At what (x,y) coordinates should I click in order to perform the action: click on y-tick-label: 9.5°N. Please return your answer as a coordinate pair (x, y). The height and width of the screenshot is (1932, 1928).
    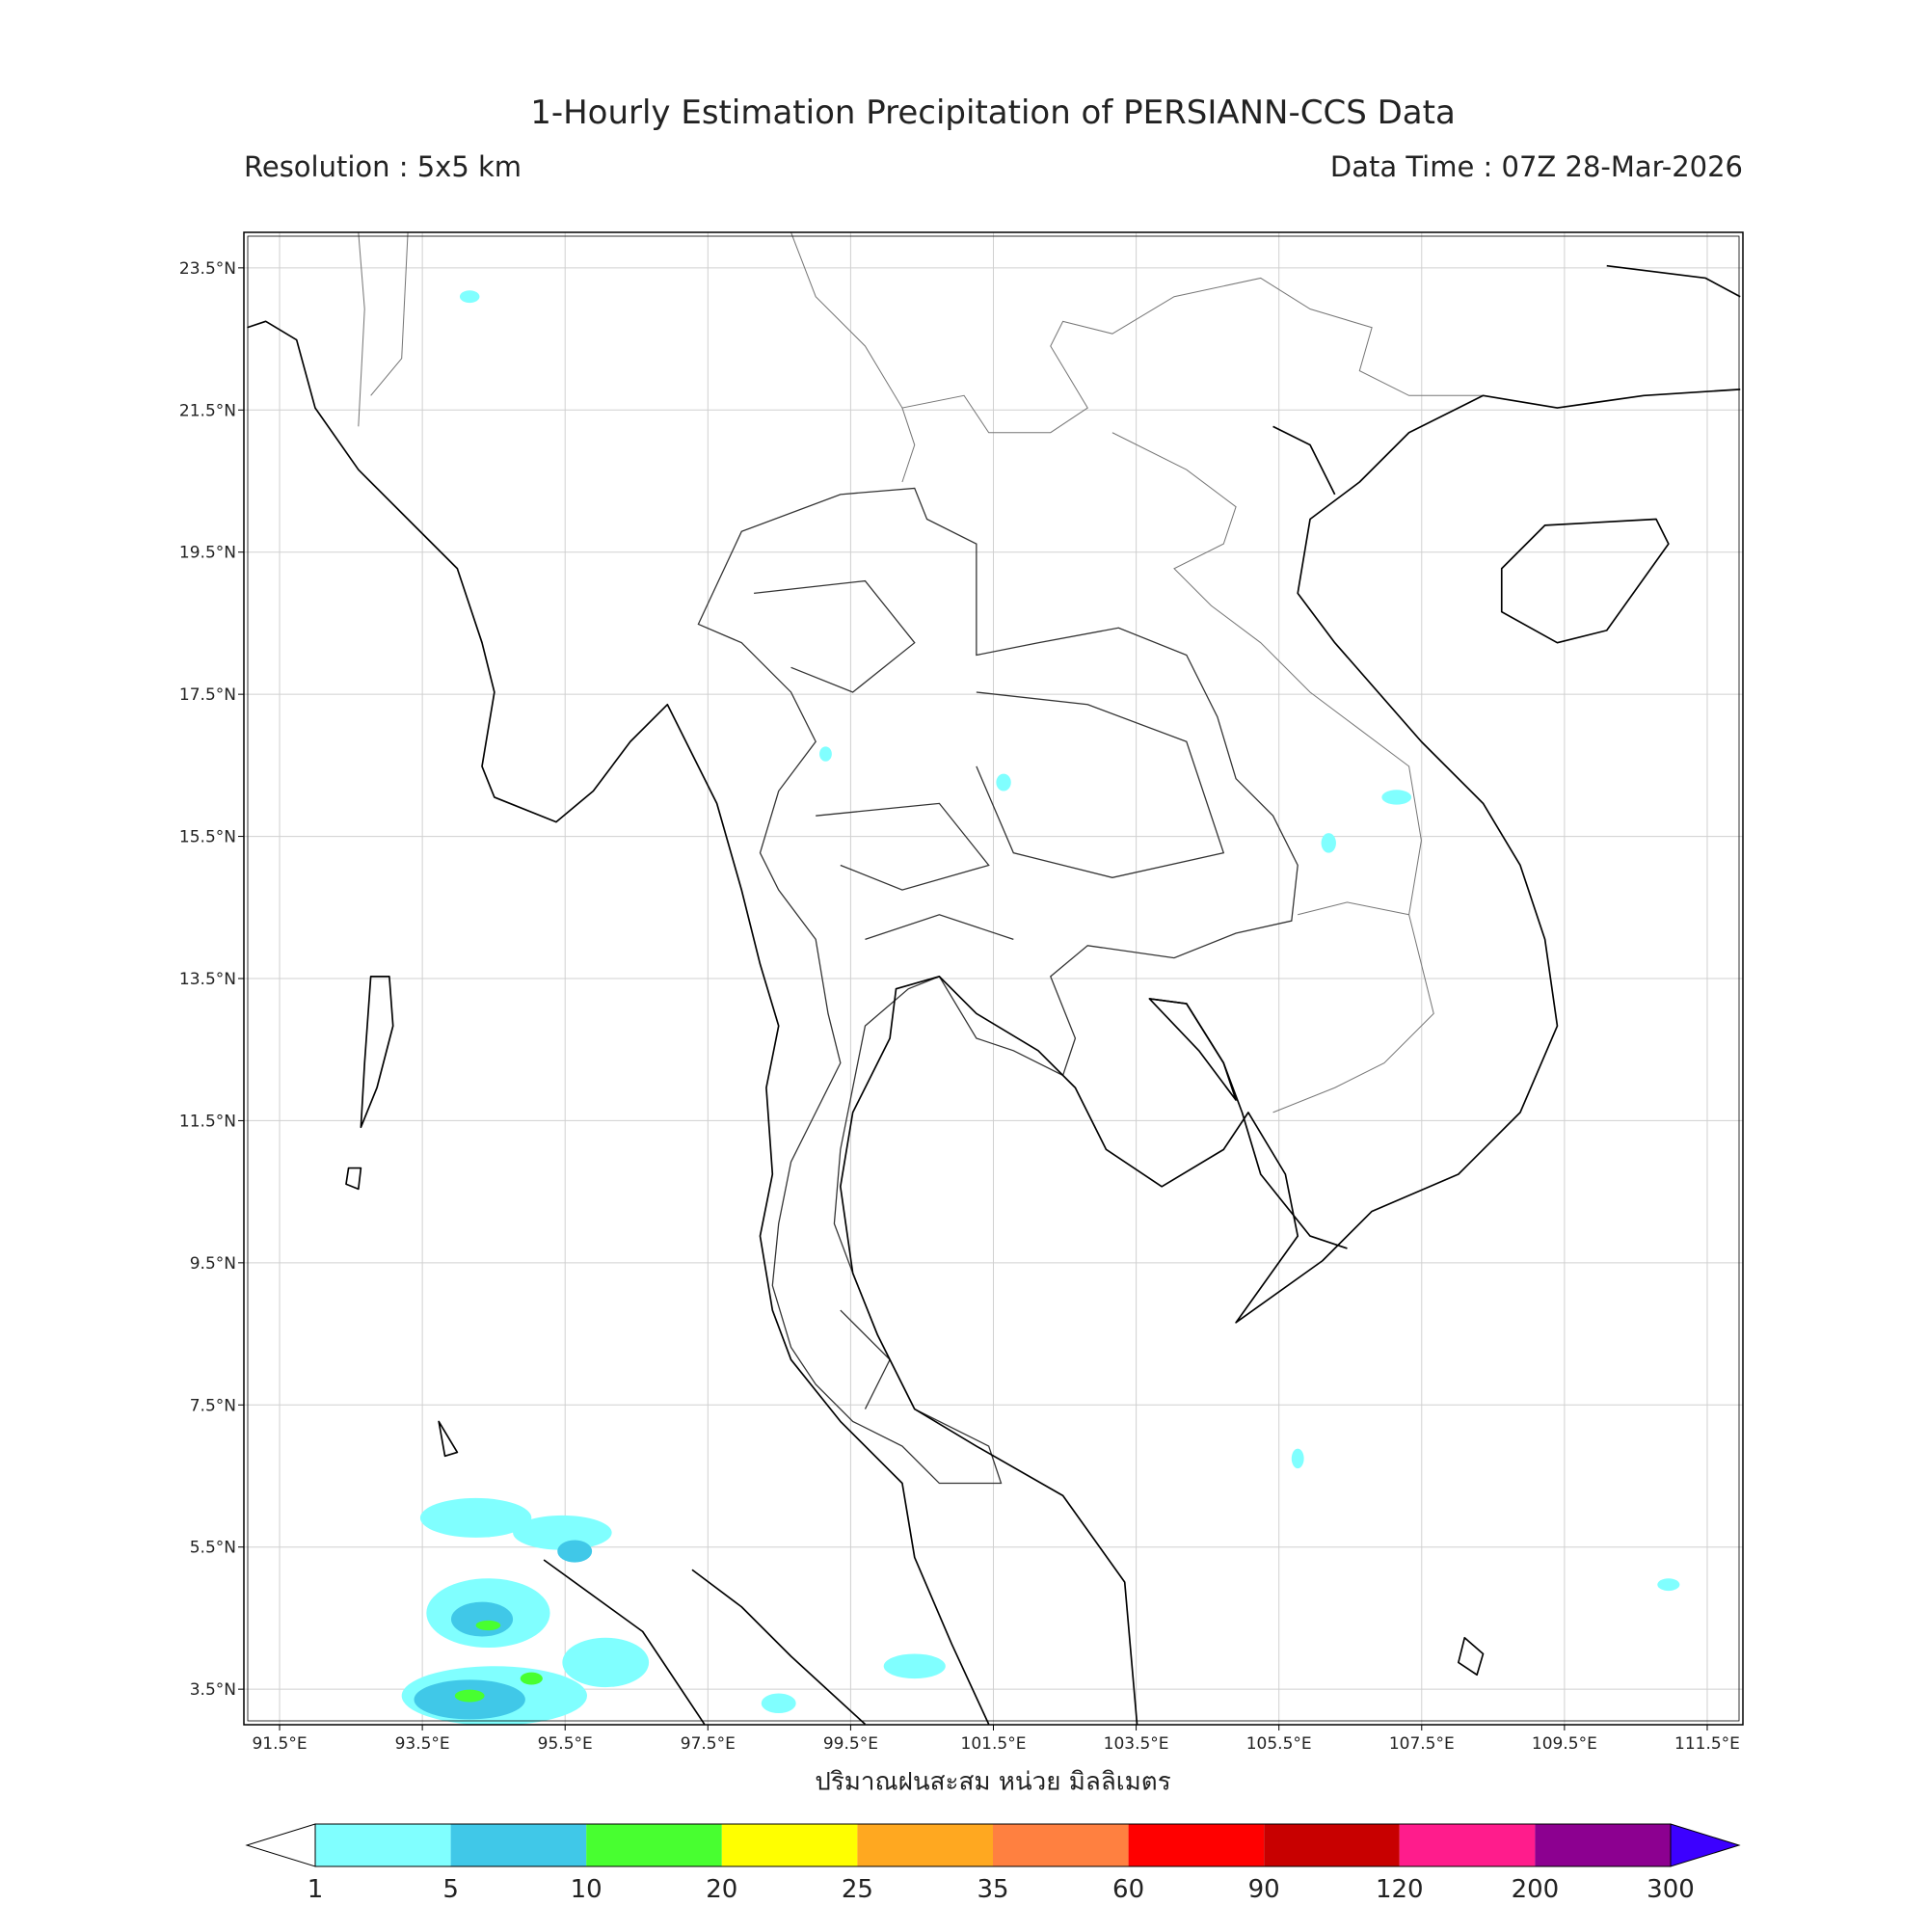
    Looking at the image, I should click on (213, 1264).